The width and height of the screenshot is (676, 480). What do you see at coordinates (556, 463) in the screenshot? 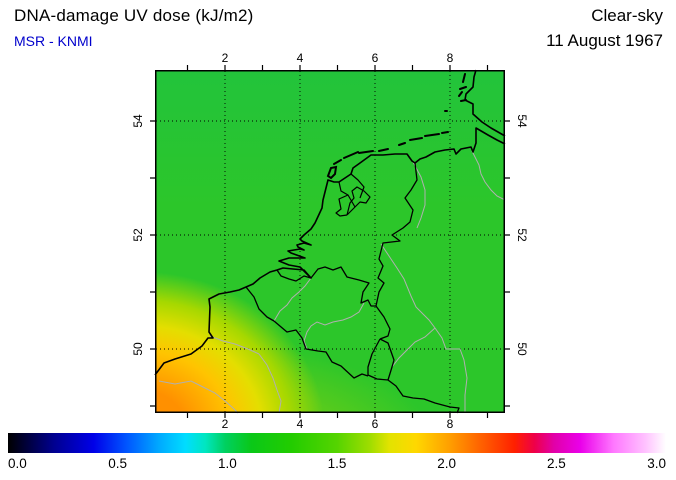
I see `colorbar-label-2.5: 2.5` at bounding box center [556, 463].